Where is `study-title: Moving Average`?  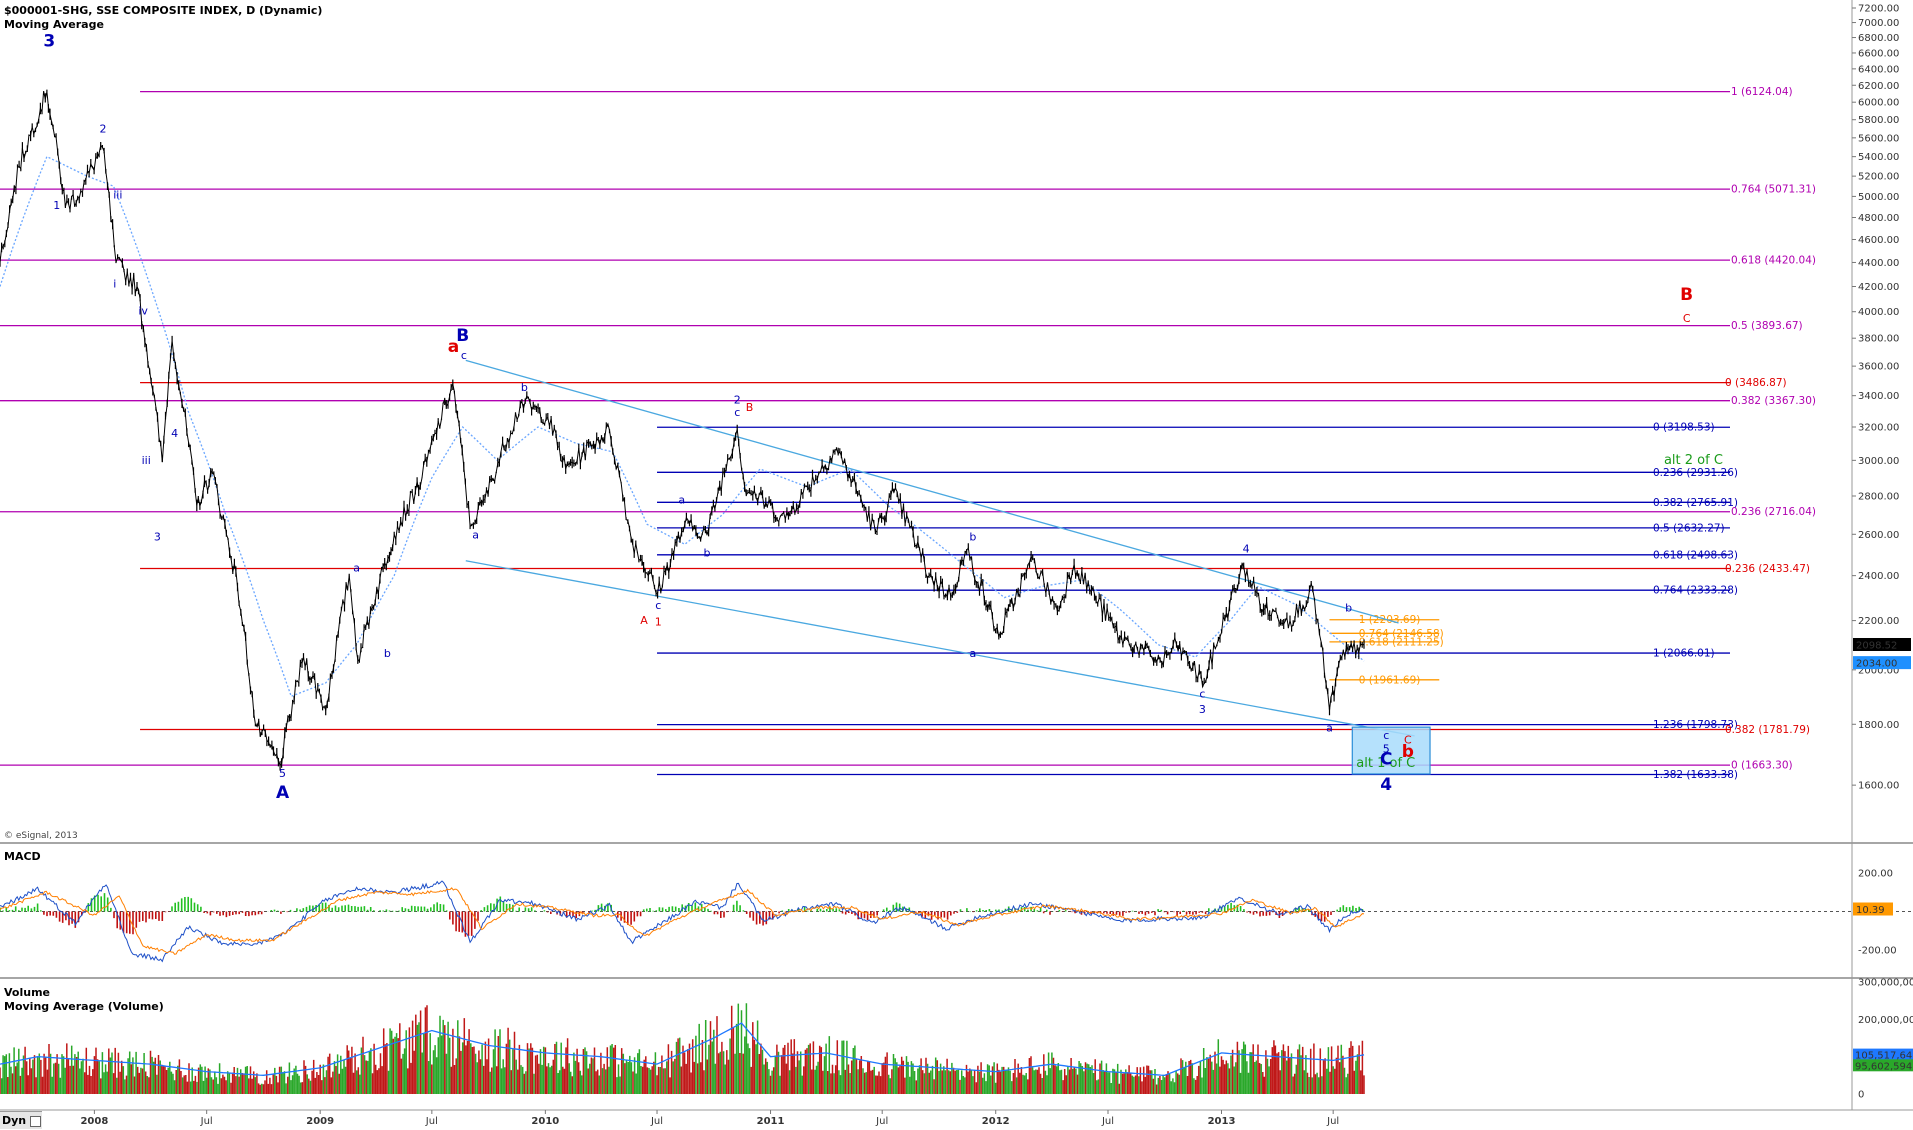
study-title: Moving Average is located at coordinates (54, 24).